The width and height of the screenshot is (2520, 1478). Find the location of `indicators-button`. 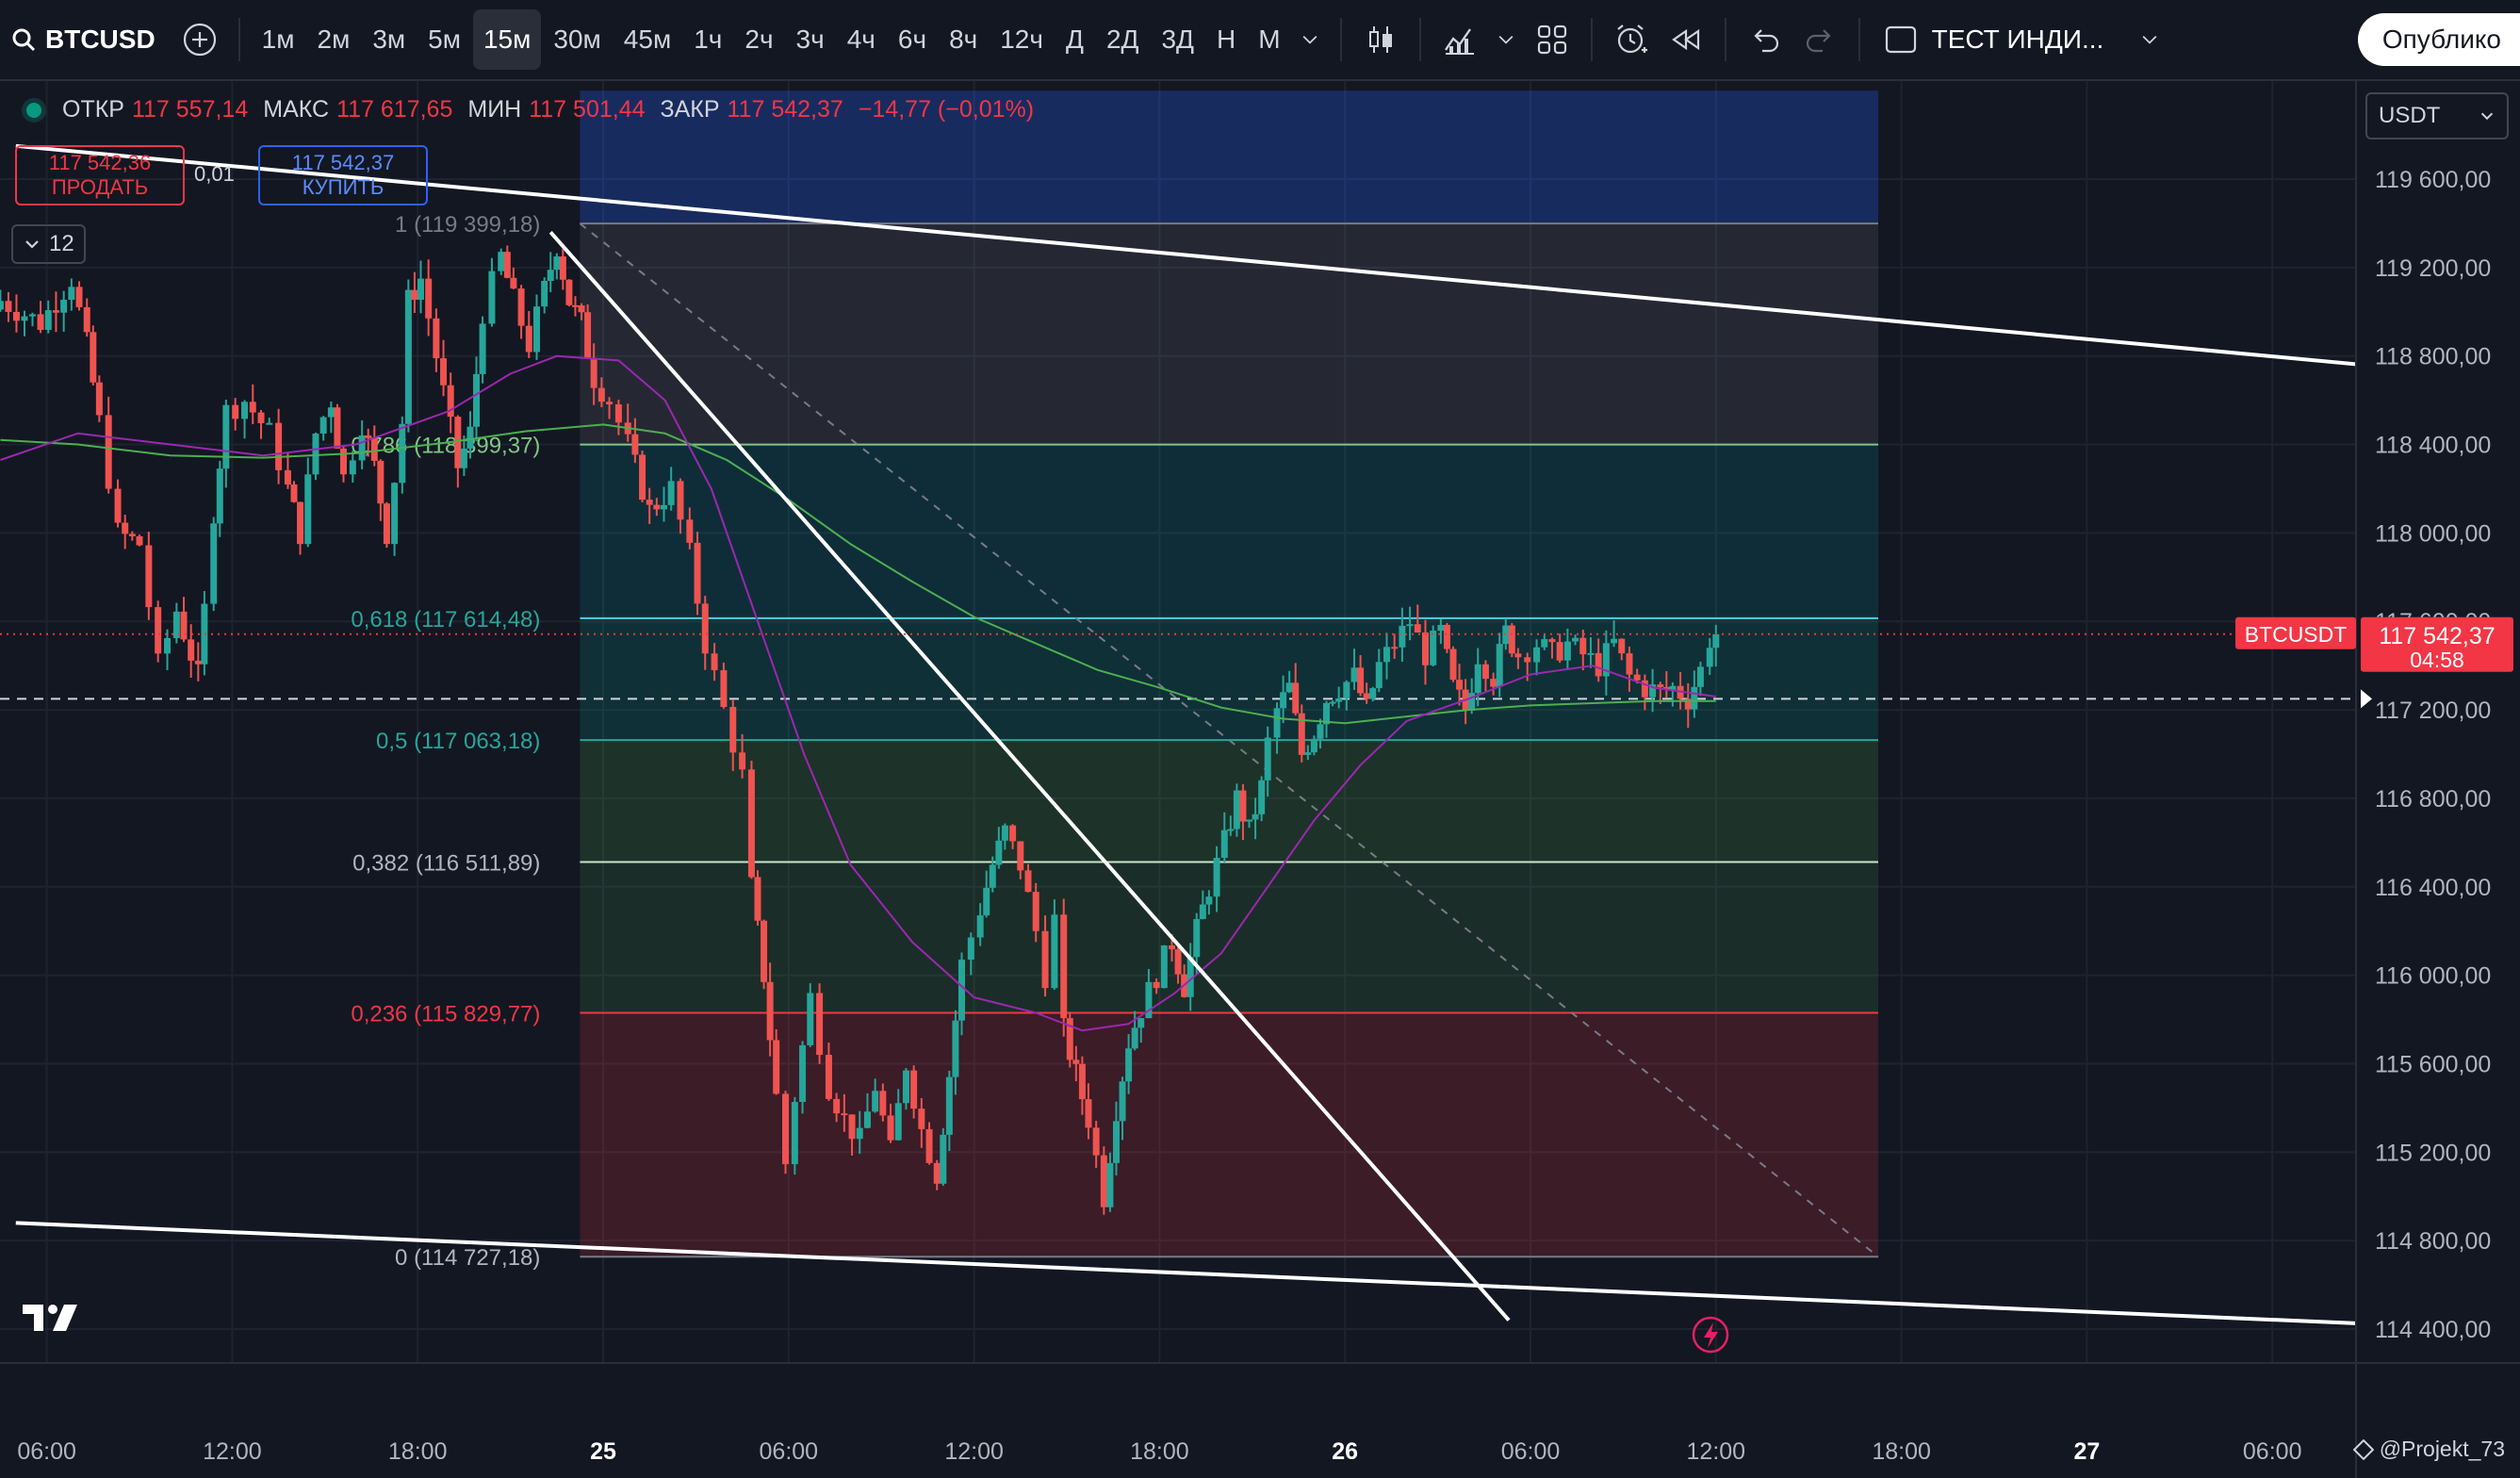

indicators-button is located at coordinates (1459, 39).